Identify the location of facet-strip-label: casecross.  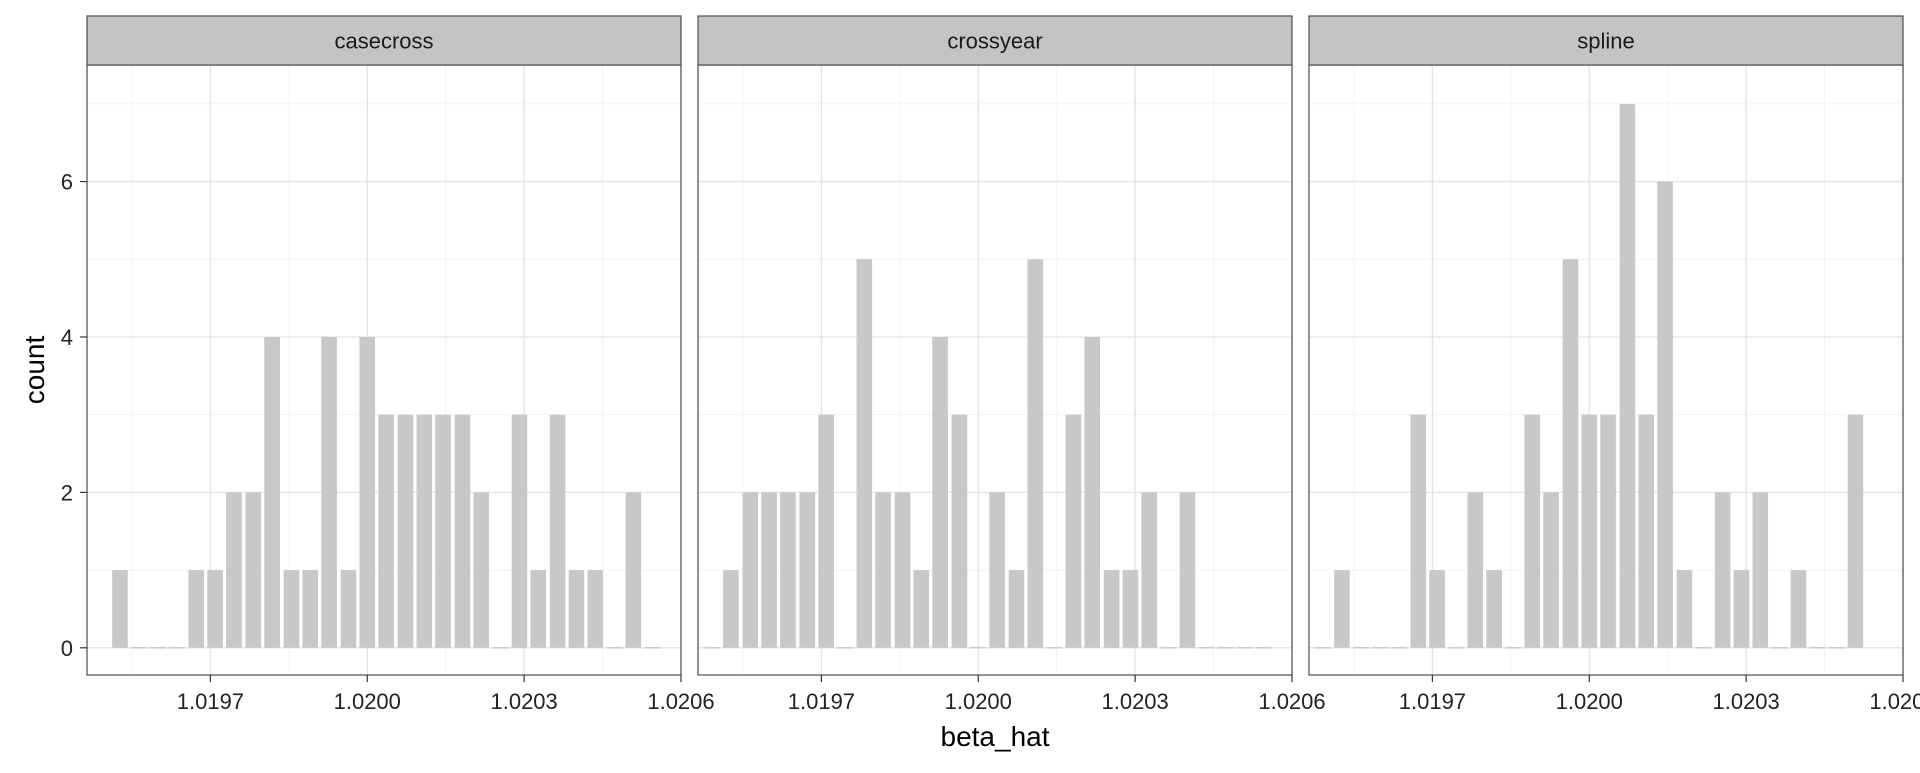
(383, 41).